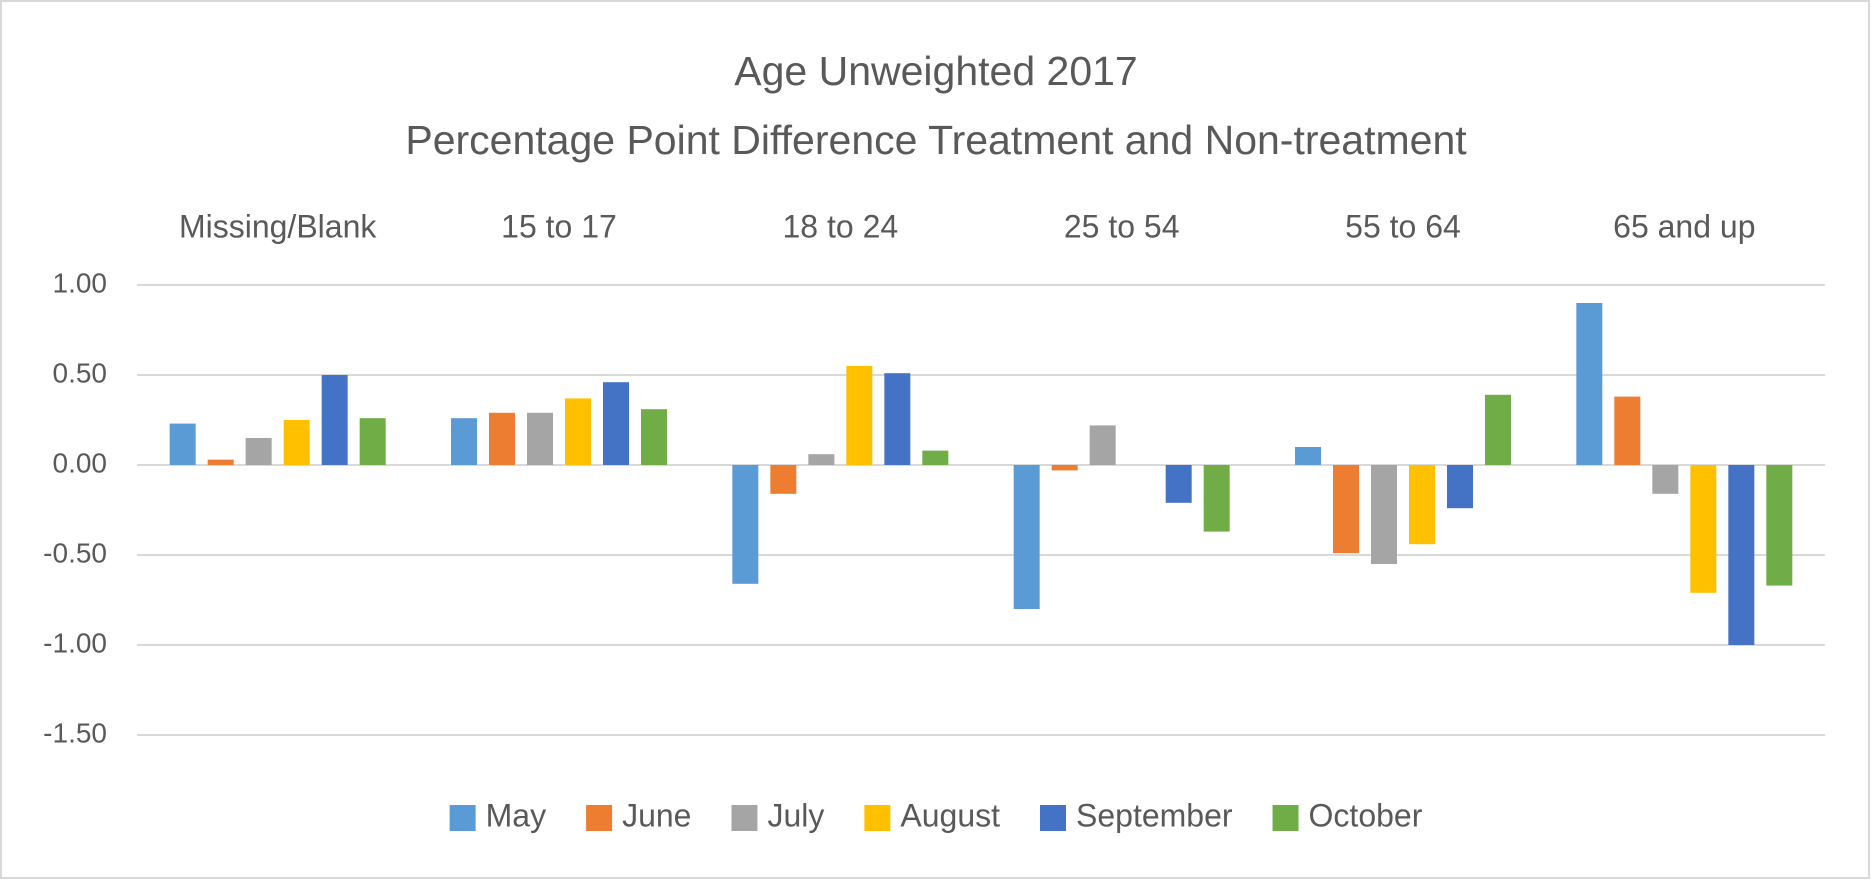 The width and height of the screenshot is (1871, 880). What do you see at coordinates (1366, 815) in the screenshot?
I see `legend-label: October` at bounding box center [1366, 815].